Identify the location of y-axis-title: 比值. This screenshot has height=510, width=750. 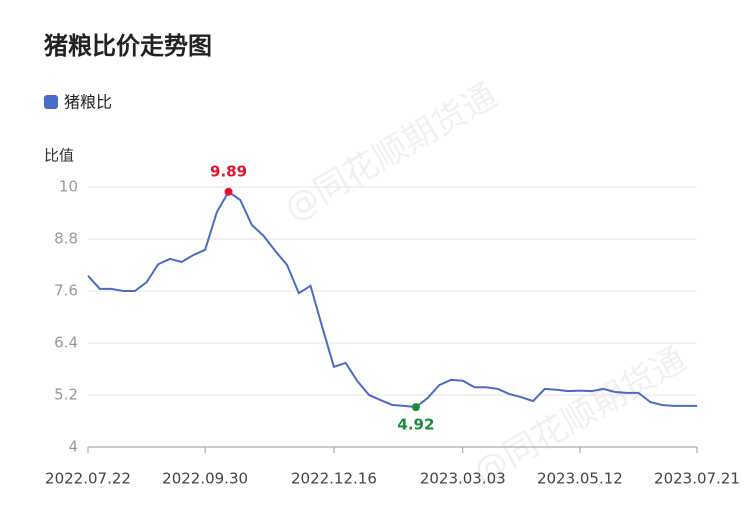
(59, 156).